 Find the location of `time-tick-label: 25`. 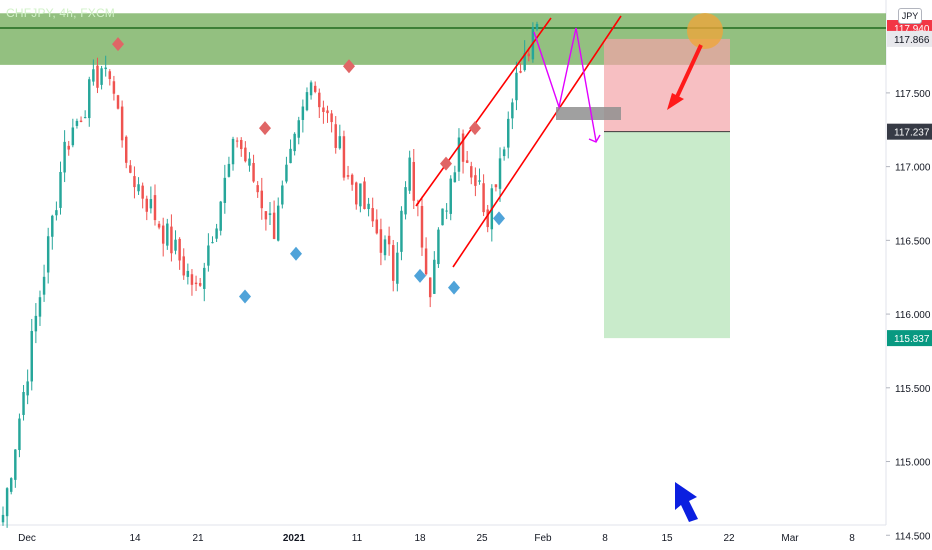

time-tick-label: 25 is located at coordinates (482, 538).